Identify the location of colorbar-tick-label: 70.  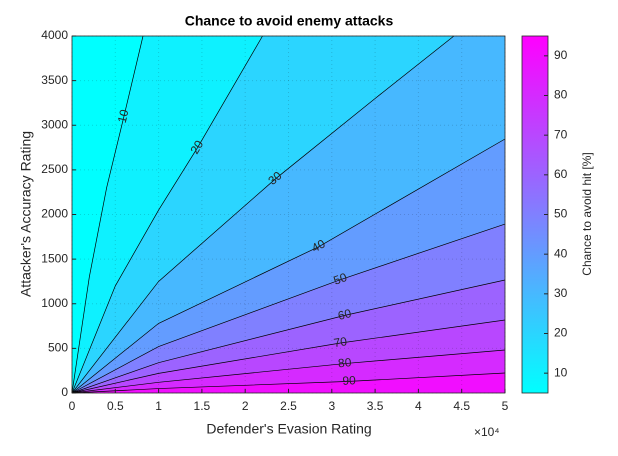
(561, 134).